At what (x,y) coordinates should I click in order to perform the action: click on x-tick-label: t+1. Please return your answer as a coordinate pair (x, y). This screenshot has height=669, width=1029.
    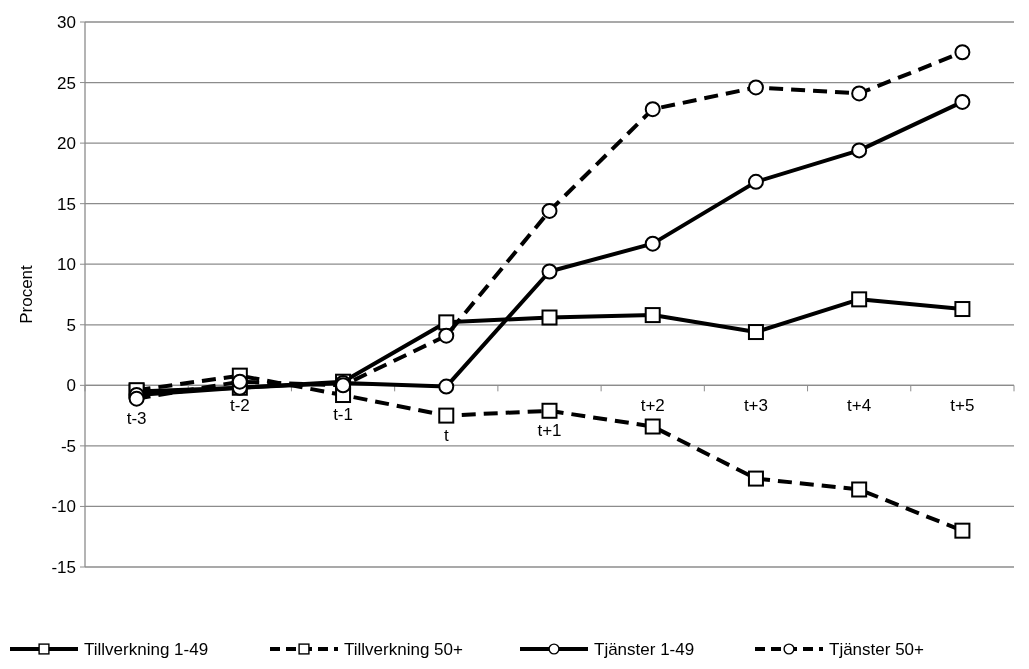
    Looking at the image, I should click on (549, 430).